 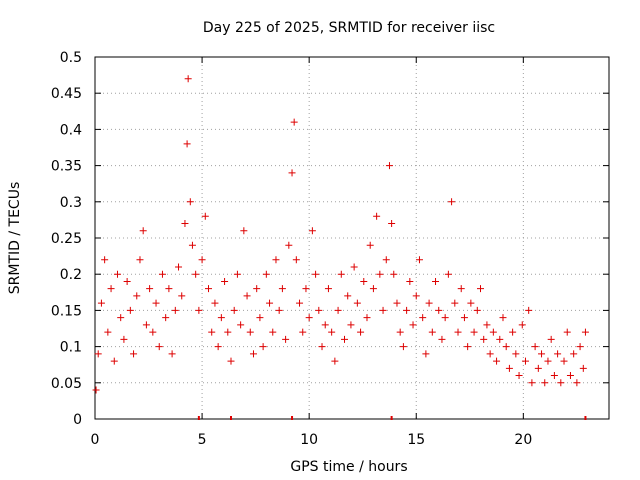 What do you see at coordinates (416, 440) in the screenshot?
I see `x-tick-label: 15` at bounding box center [416, 440].